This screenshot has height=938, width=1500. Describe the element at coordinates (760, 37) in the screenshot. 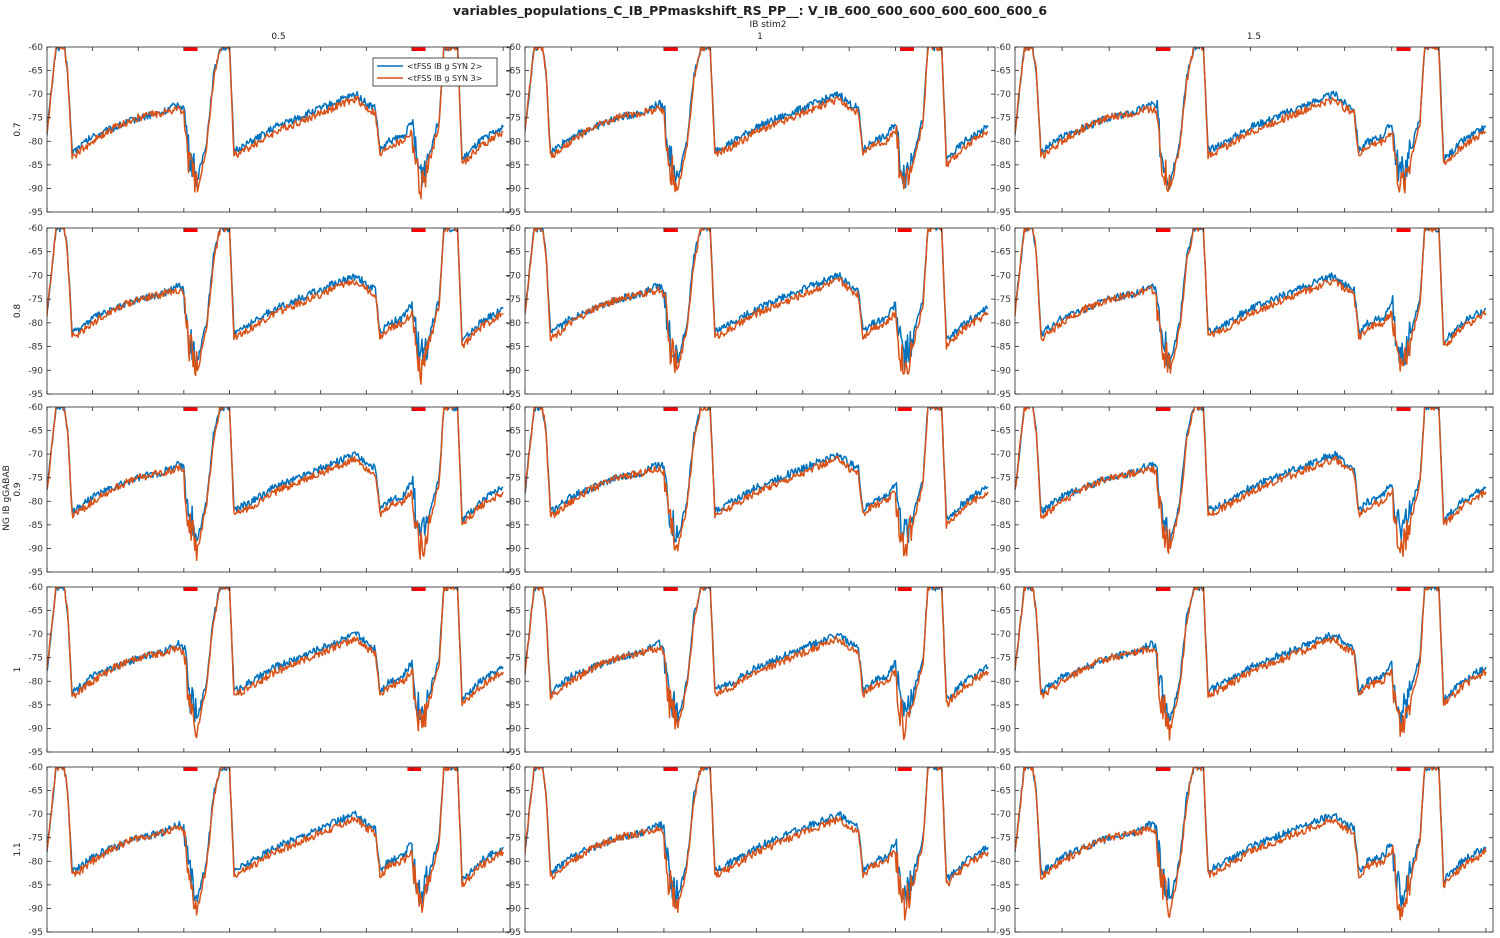

I see `column-label: 1` at that location.